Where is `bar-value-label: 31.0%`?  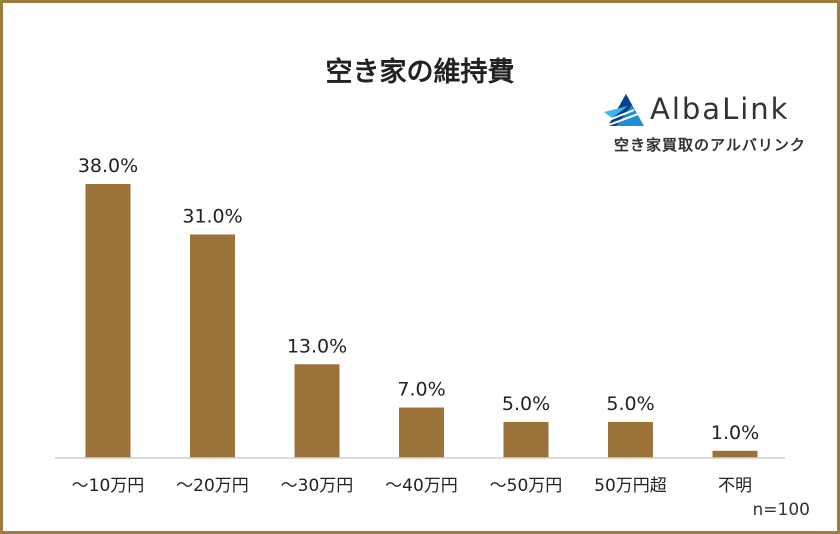 bar-value-label: 31.0% is located at coordinates (212, 216).